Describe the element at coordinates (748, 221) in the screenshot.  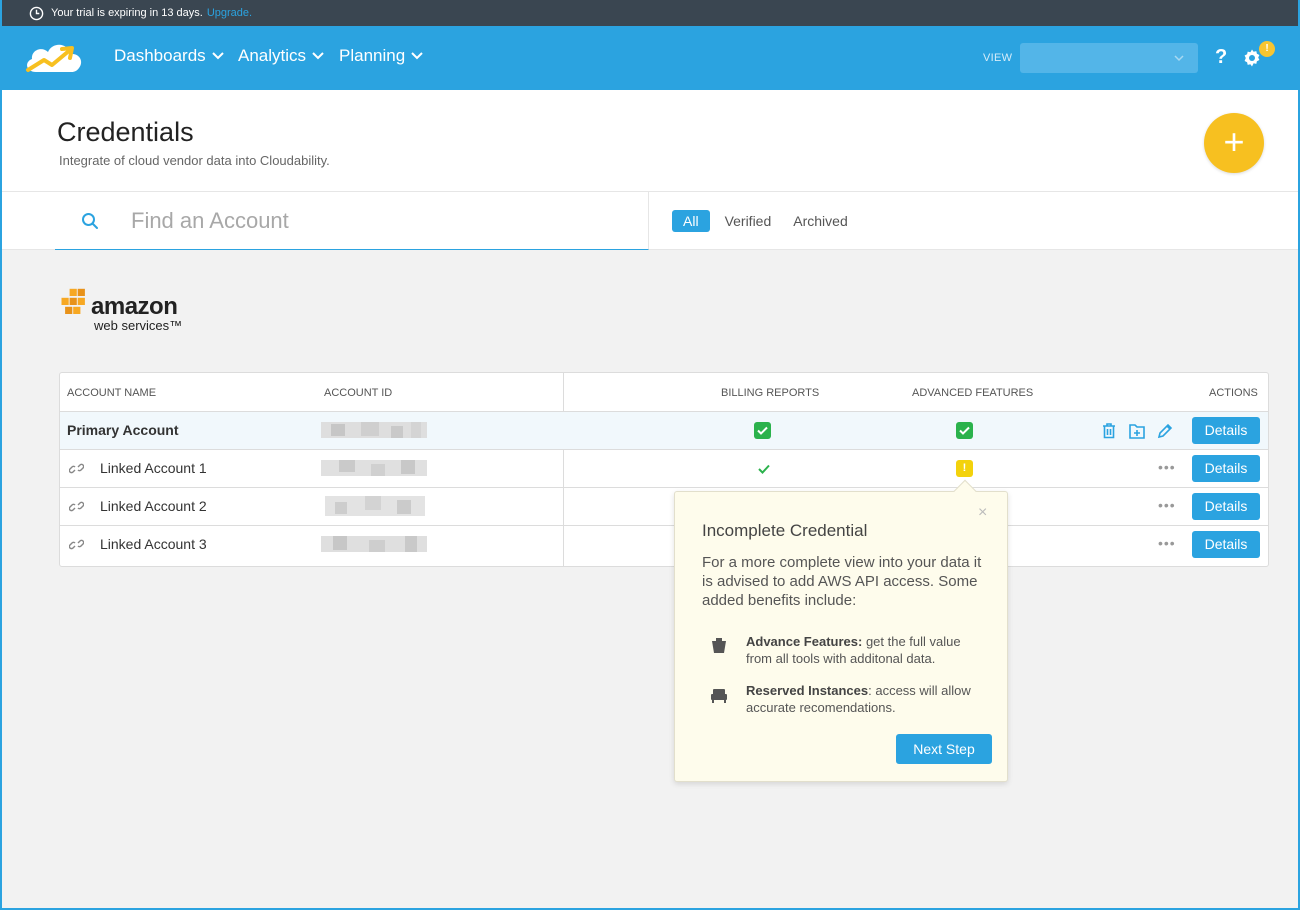
I see `tab-verified: Verified` at that location.